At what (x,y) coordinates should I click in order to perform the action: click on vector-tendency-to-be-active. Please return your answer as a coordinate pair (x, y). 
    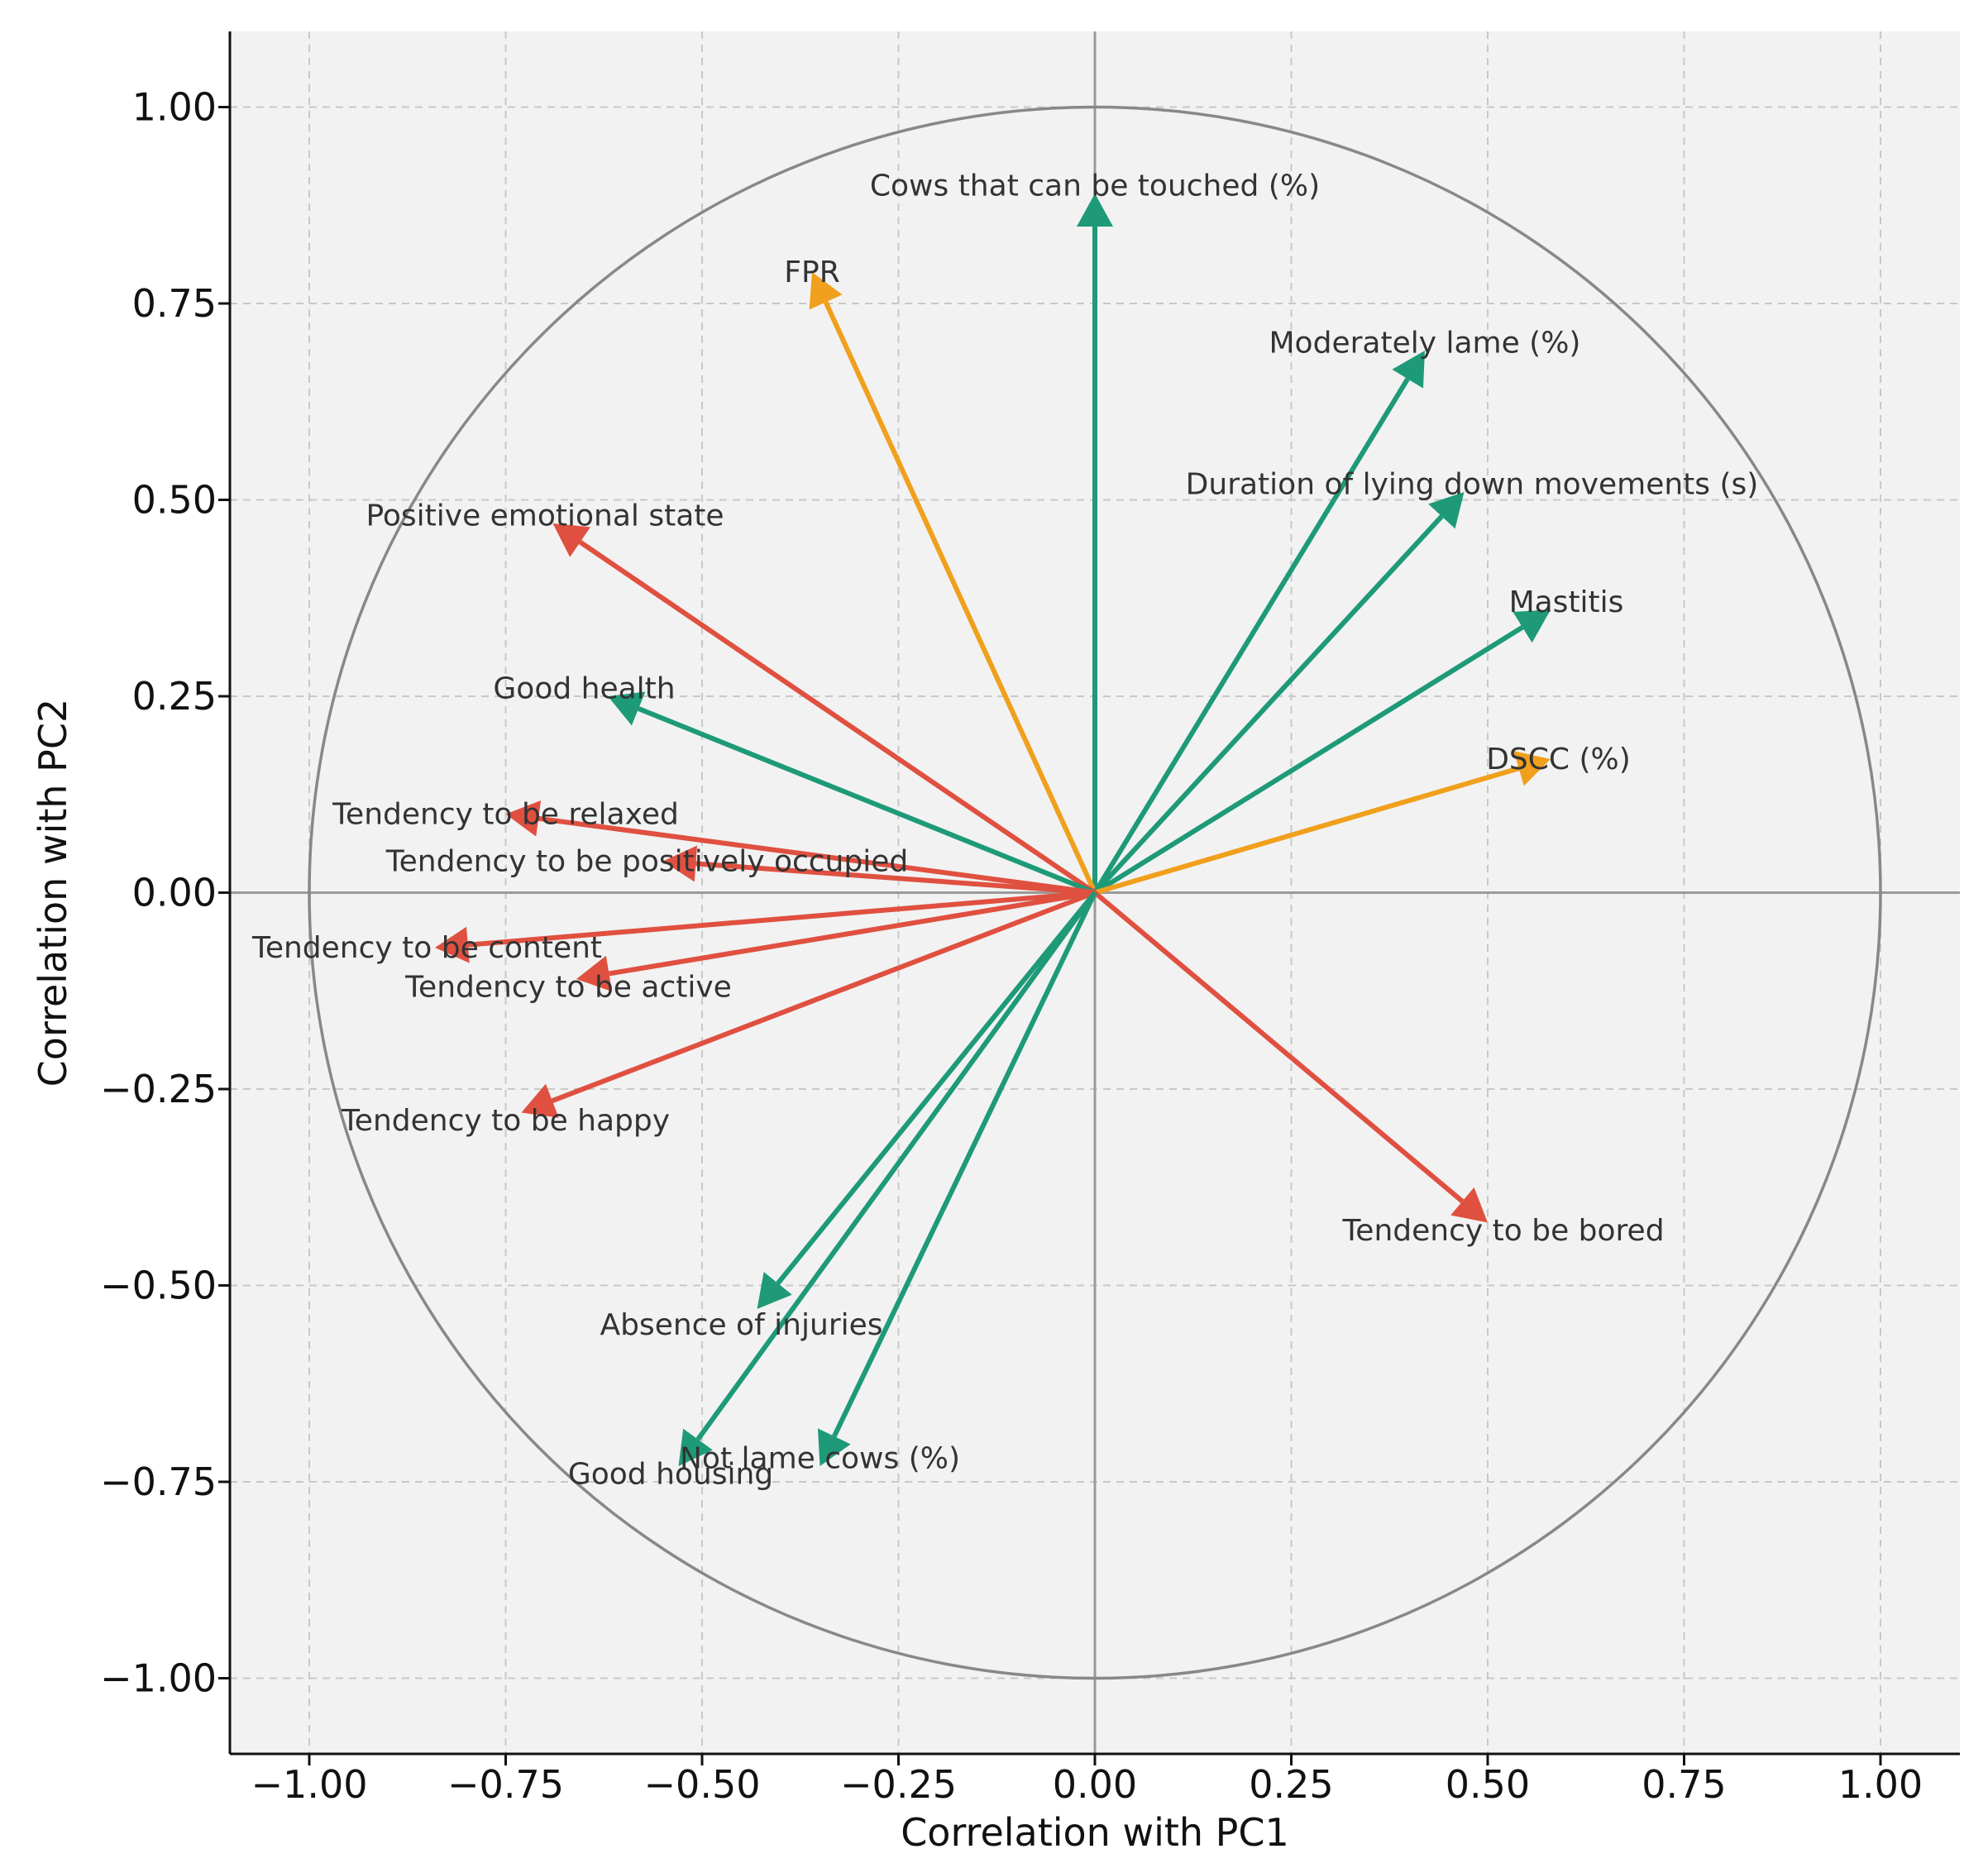
    Looking at the image, I should click on (836, 941).